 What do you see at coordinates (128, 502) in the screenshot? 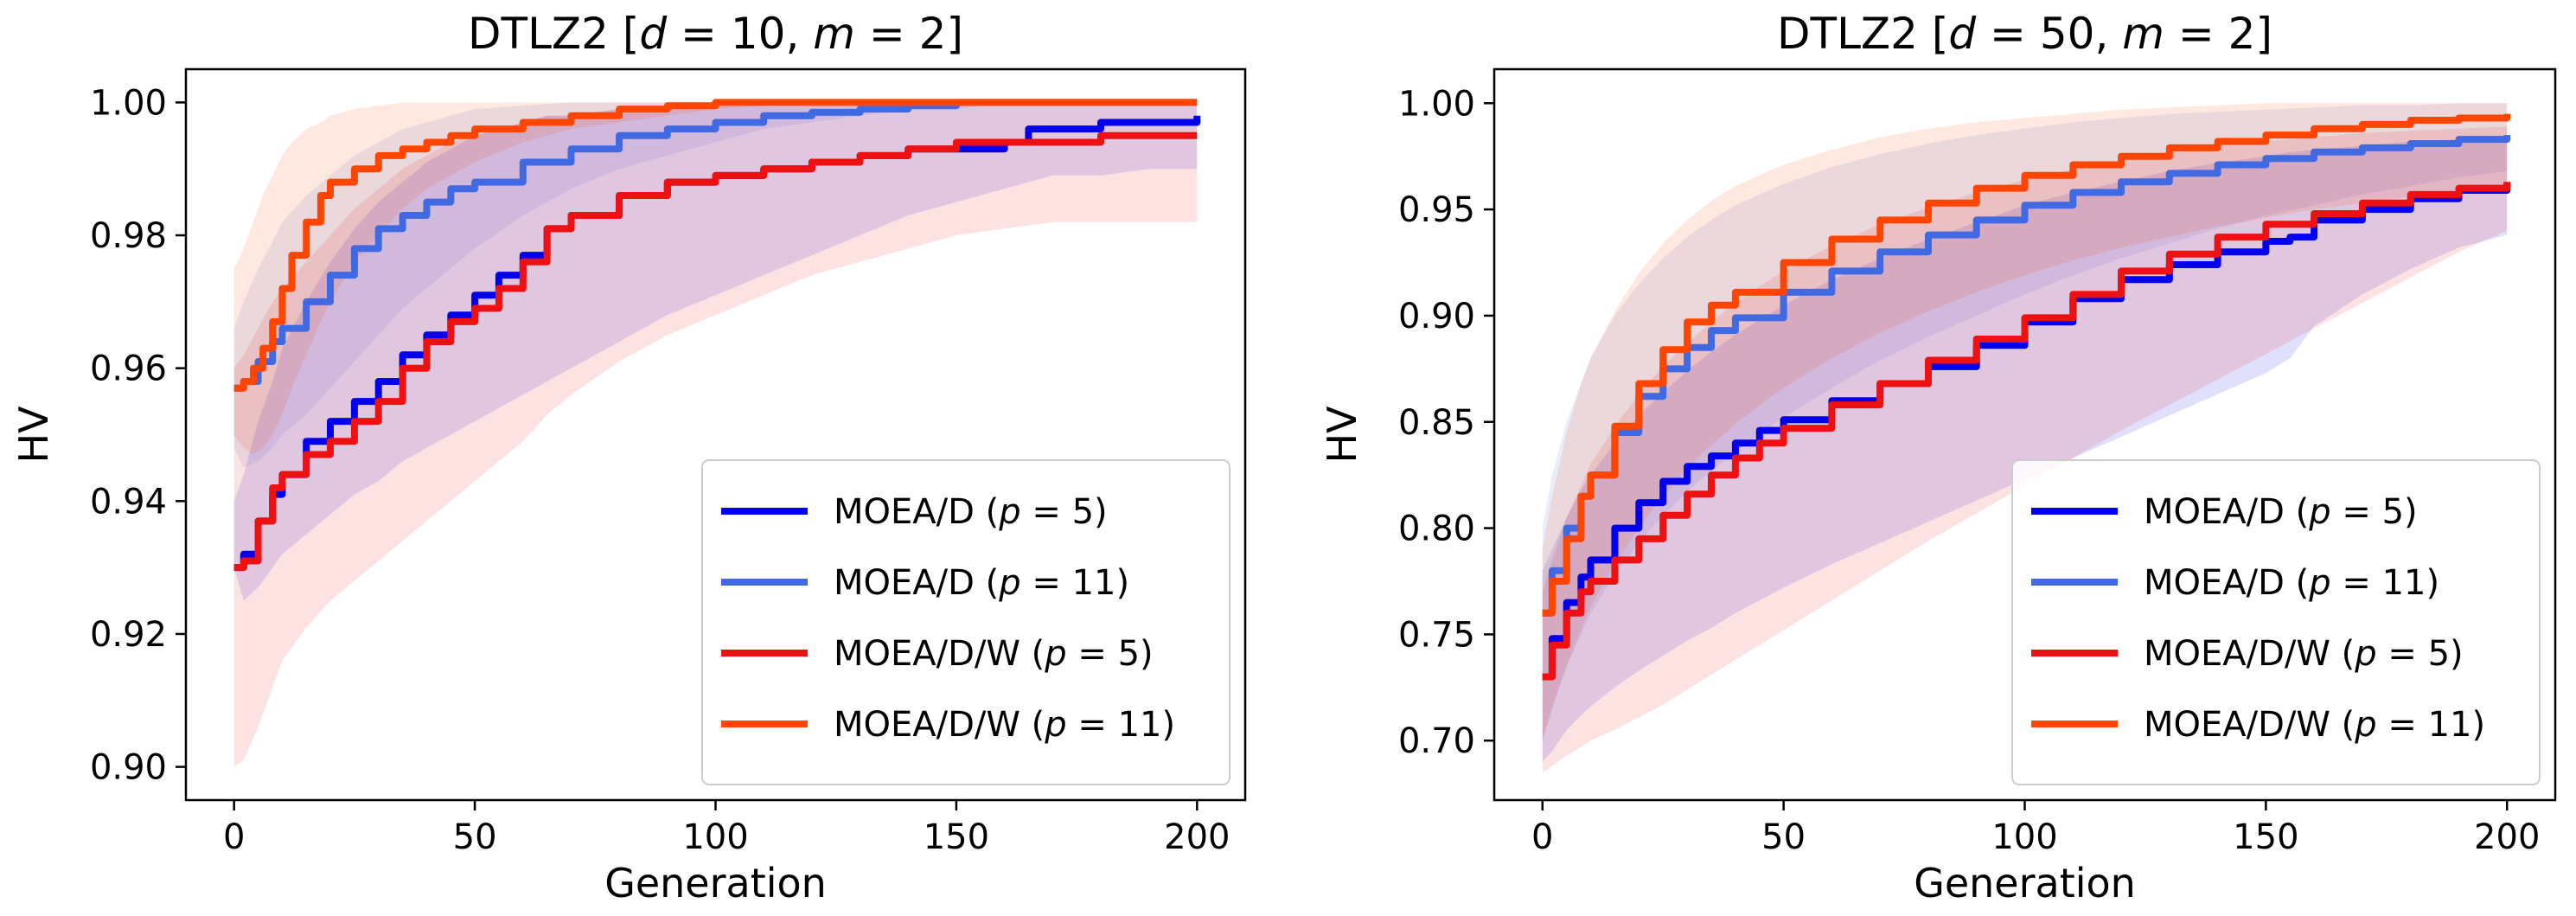
I see `chart0-ytick-label: 0.94` at bounding box center [128, 502].